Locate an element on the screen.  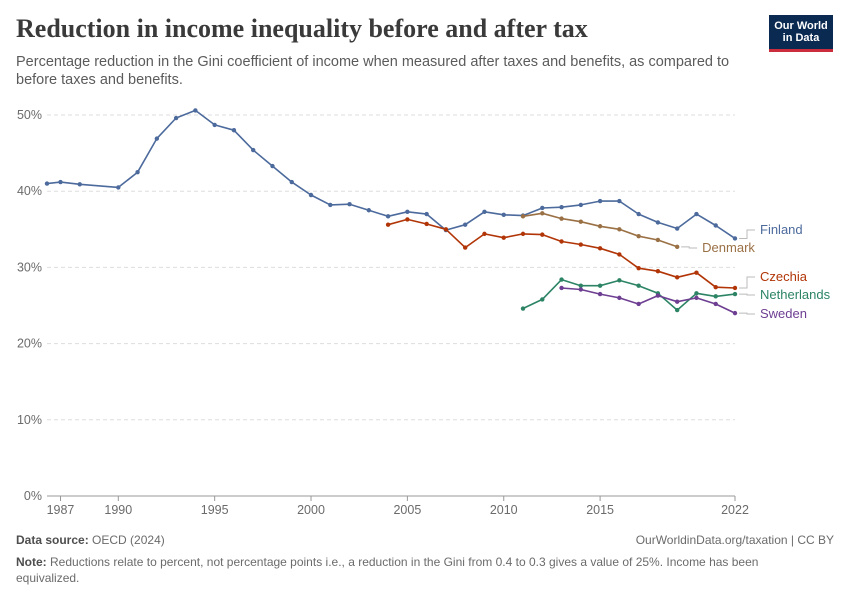
y-tick-label: 40% is located at coordinates (29, 191).